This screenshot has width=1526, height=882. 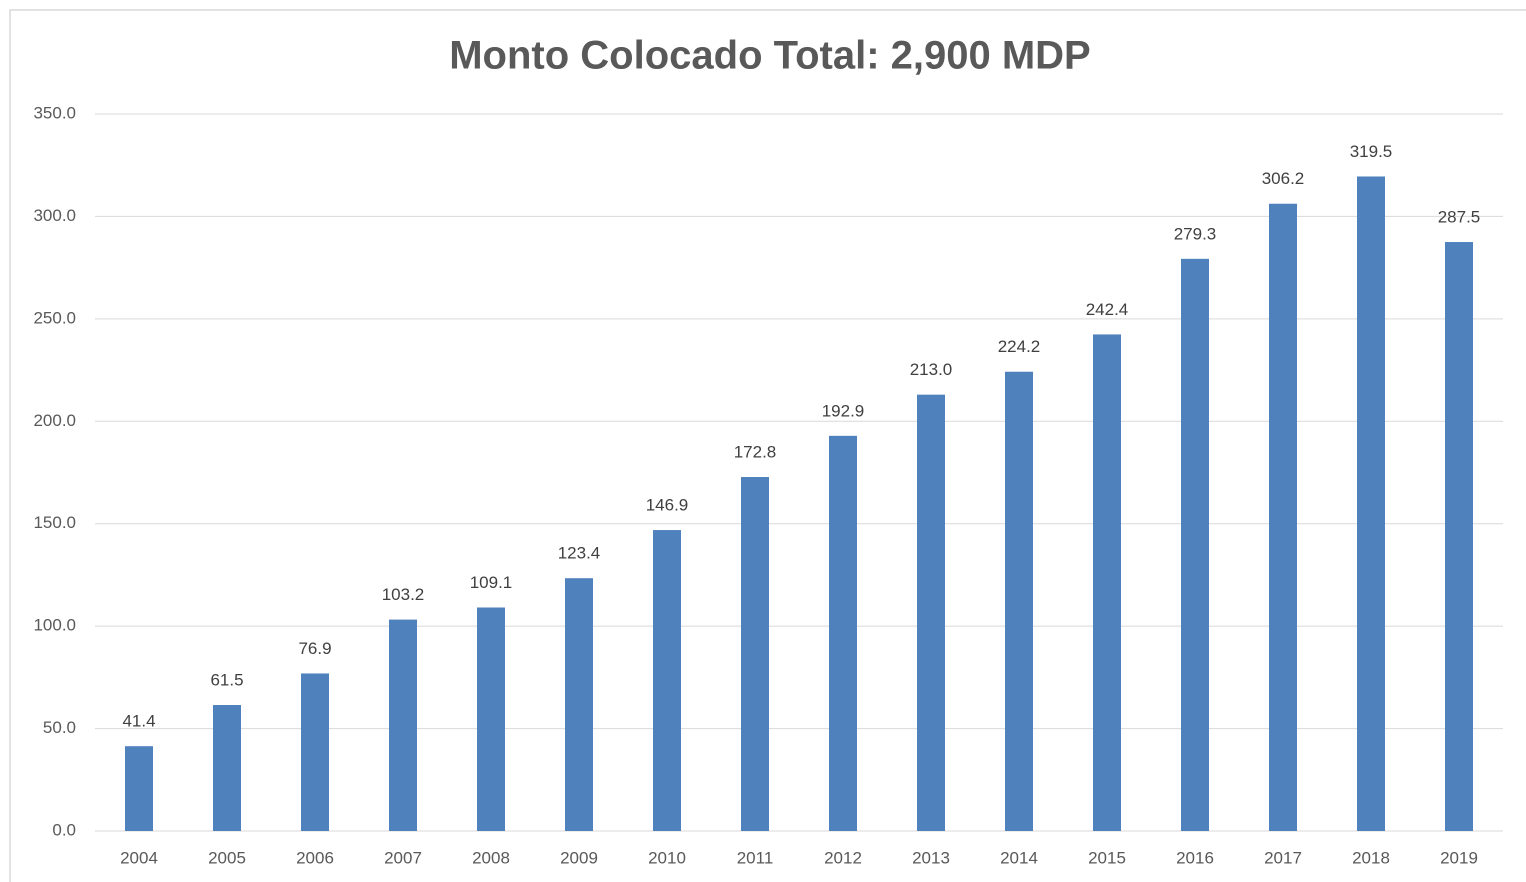 What do you see at coordinates (403, 857) in the screenshot?
I see `x-tick-label: 2007` at bounding box center [403, 857].